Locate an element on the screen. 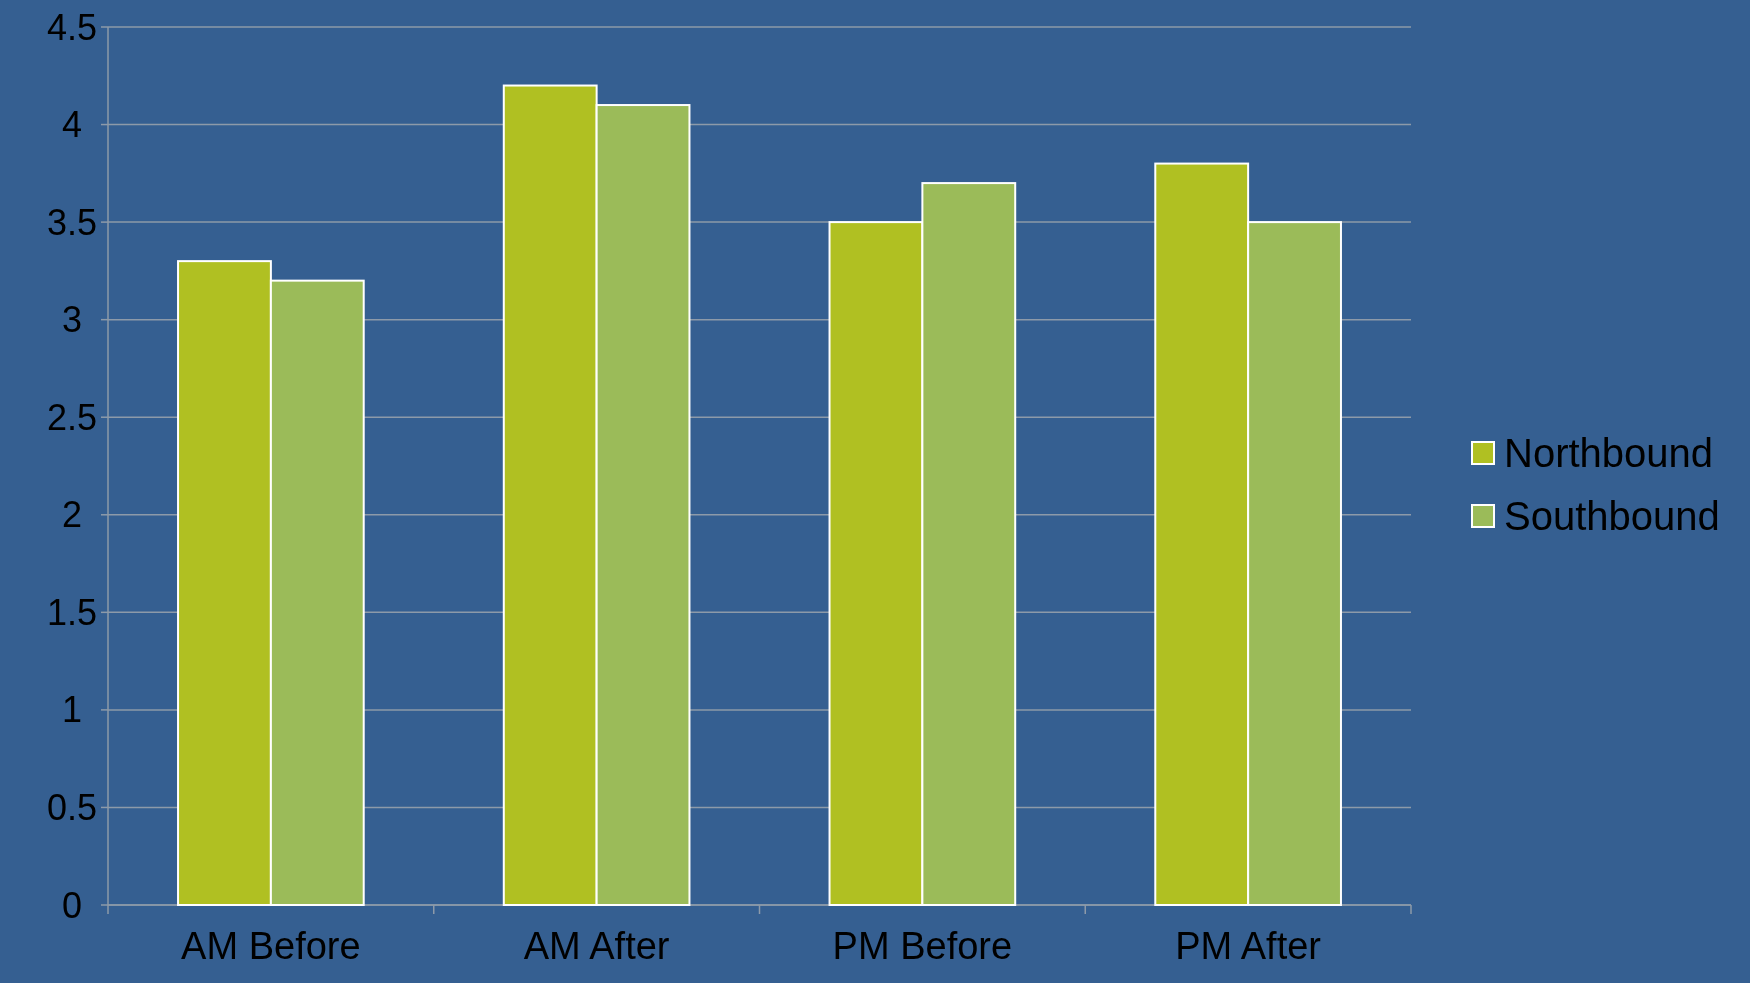 The width and height of the screenshot is (1750, 983). y-tick-label: 2 is located at coordinates (72, 515).